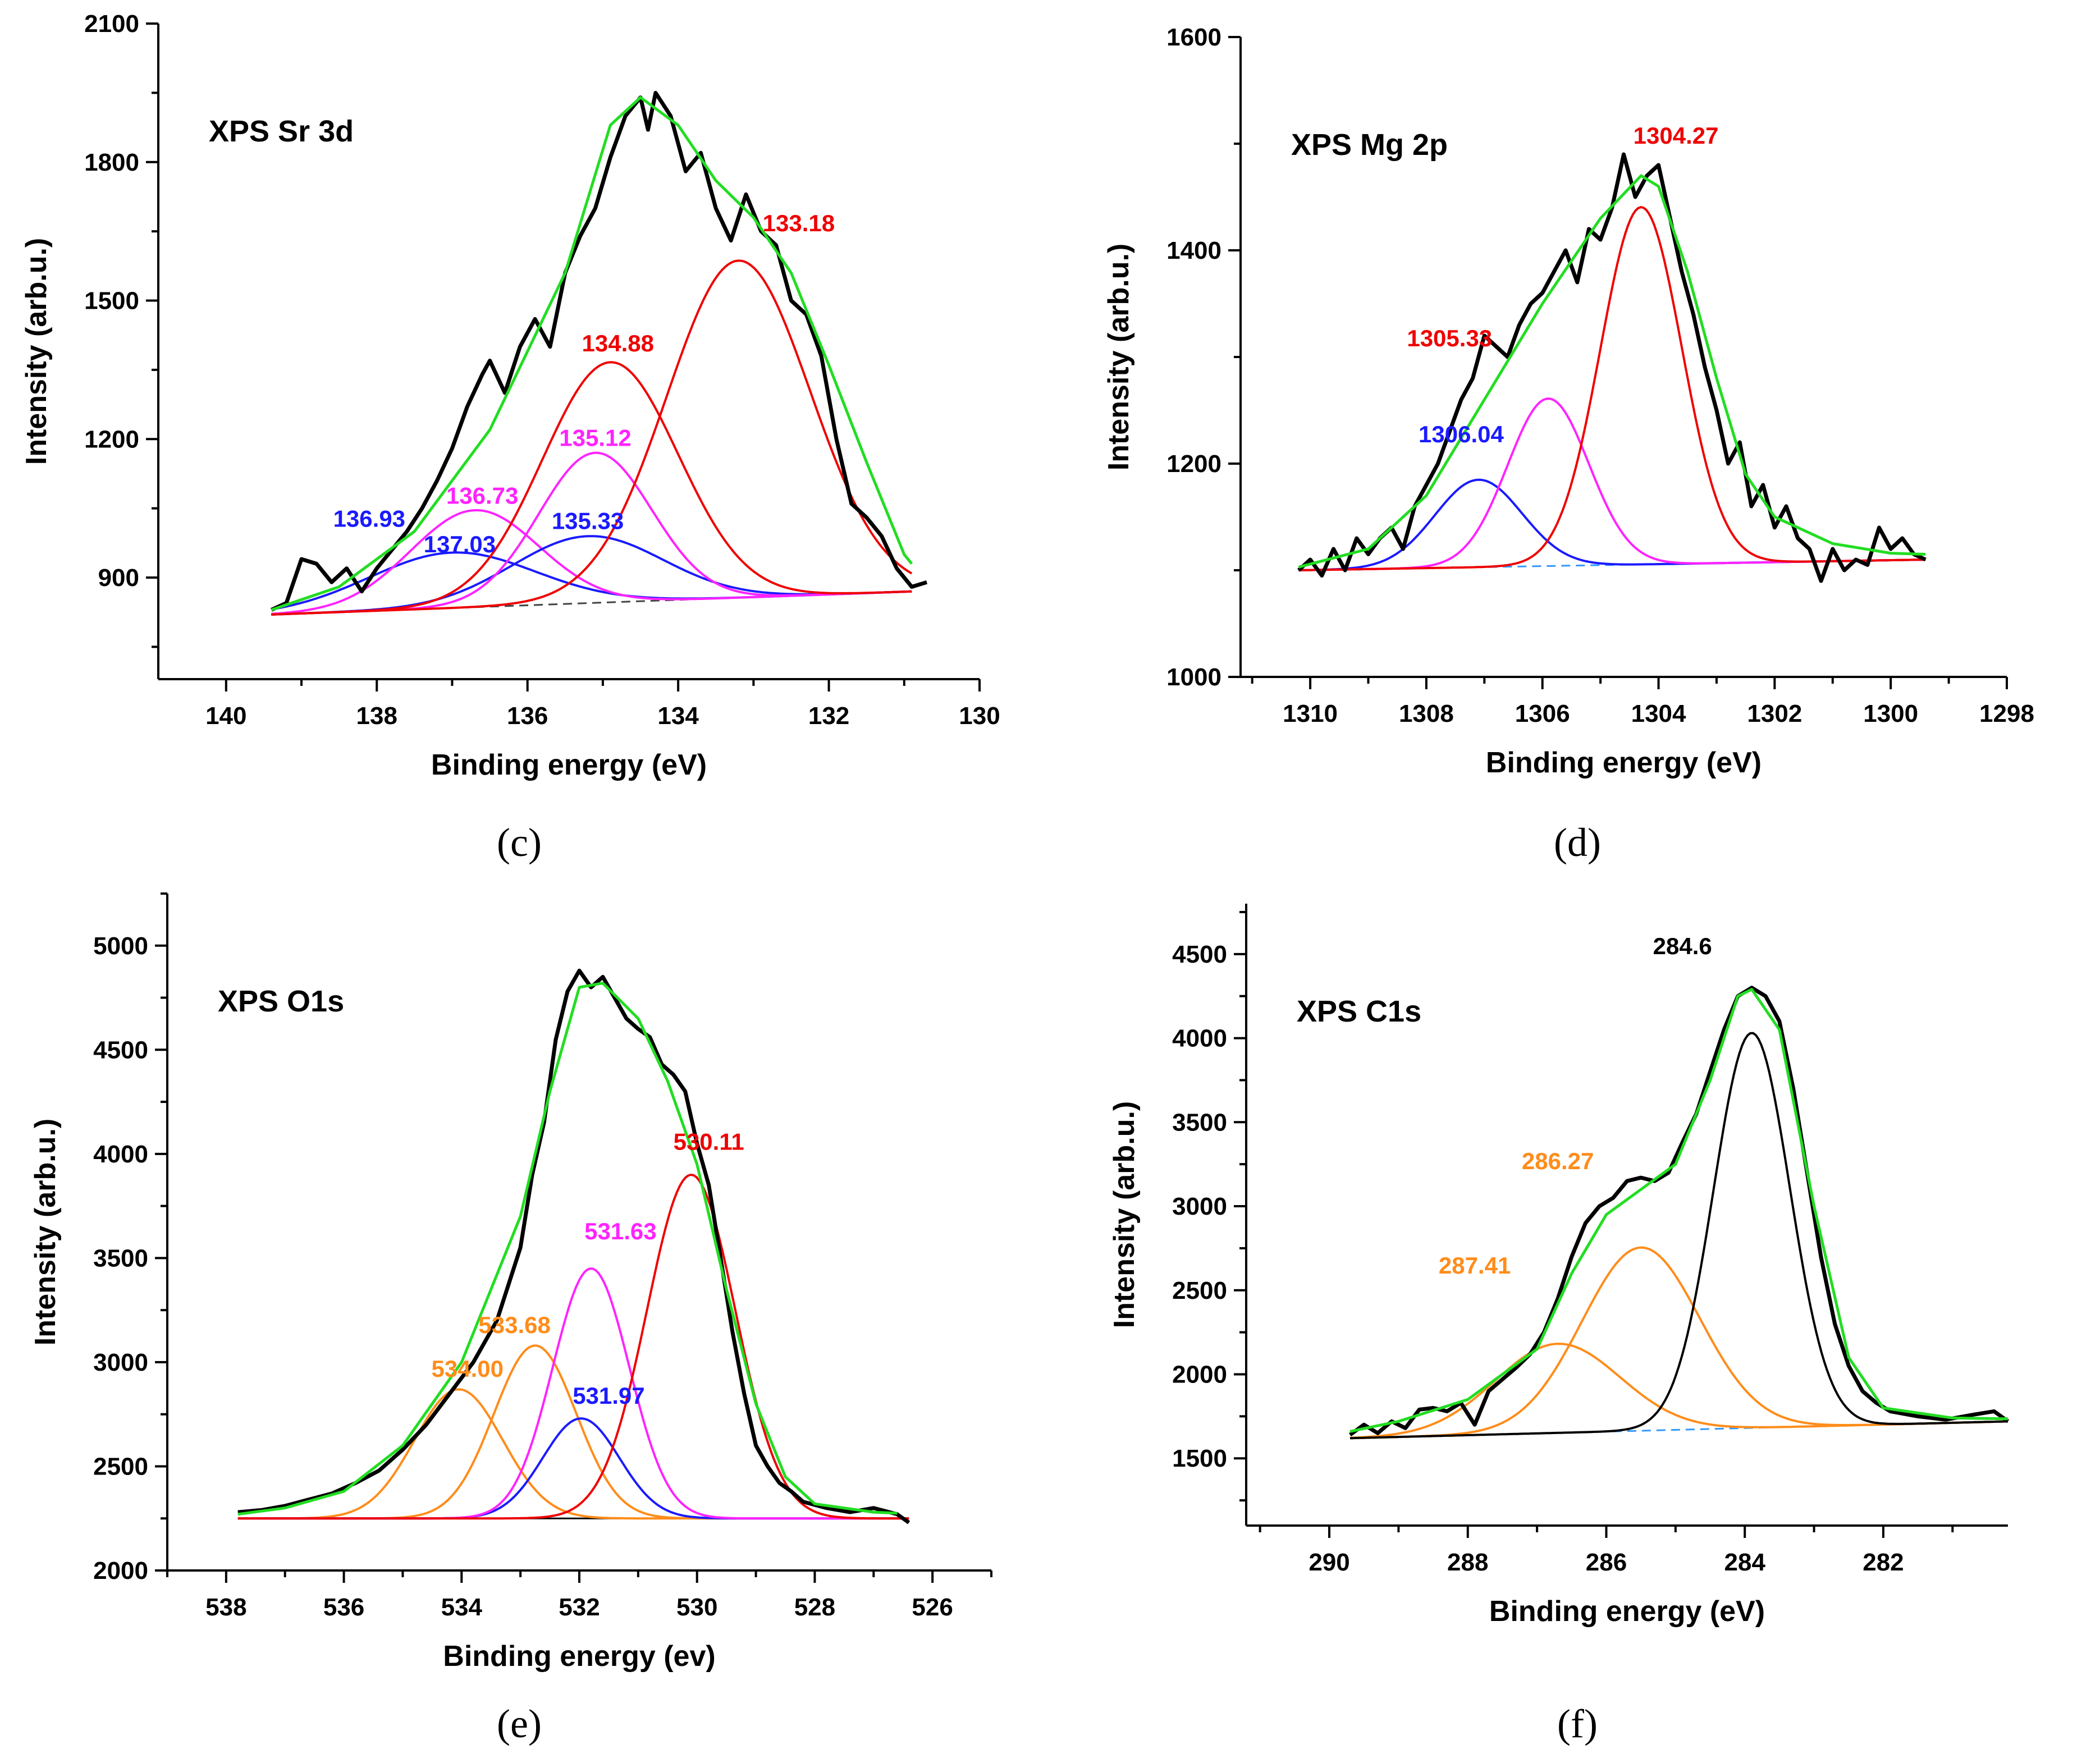 Image resolution: width=2100 pixels, height=1763 pixels. I want to click on x-tick-label: 1298, so click(2006, 713).